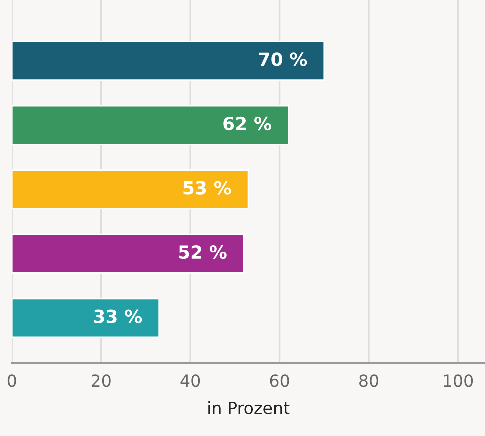 Image resolution: width=485 pixels, height=436 pixels. Describe the element at coordinates (190, 381) in the screenshot. I see `x-tick-label: 40` at that location.